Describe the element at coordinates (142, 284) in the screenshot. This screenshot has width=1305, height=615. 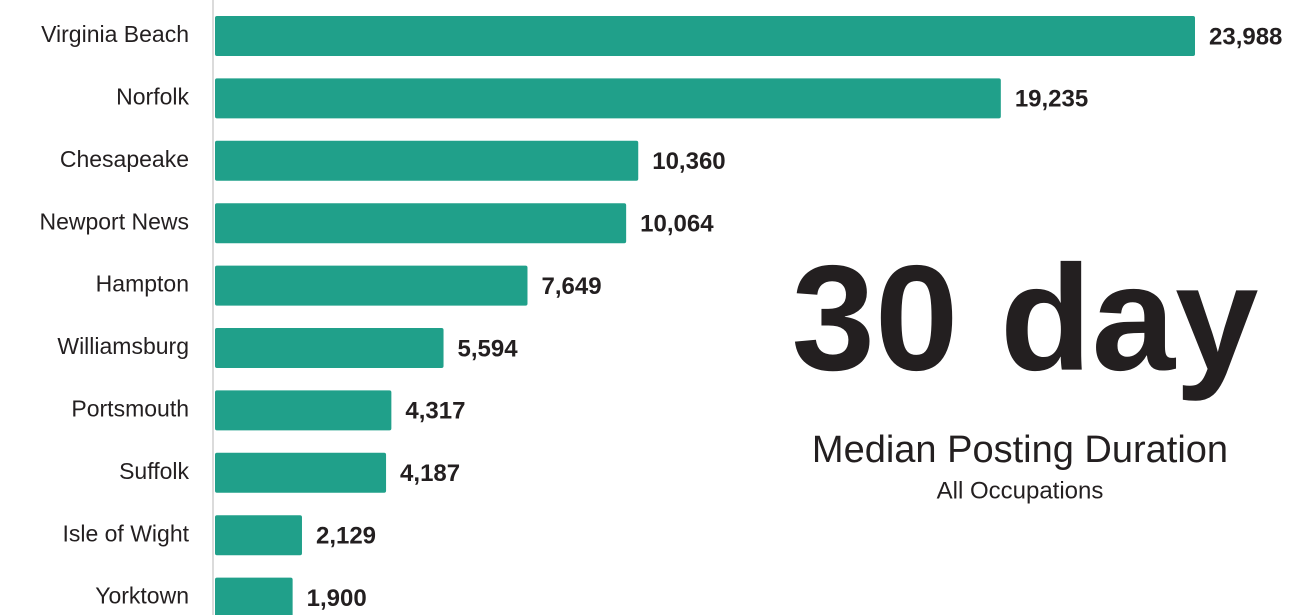
I see `category-label: Hampton` at that location.